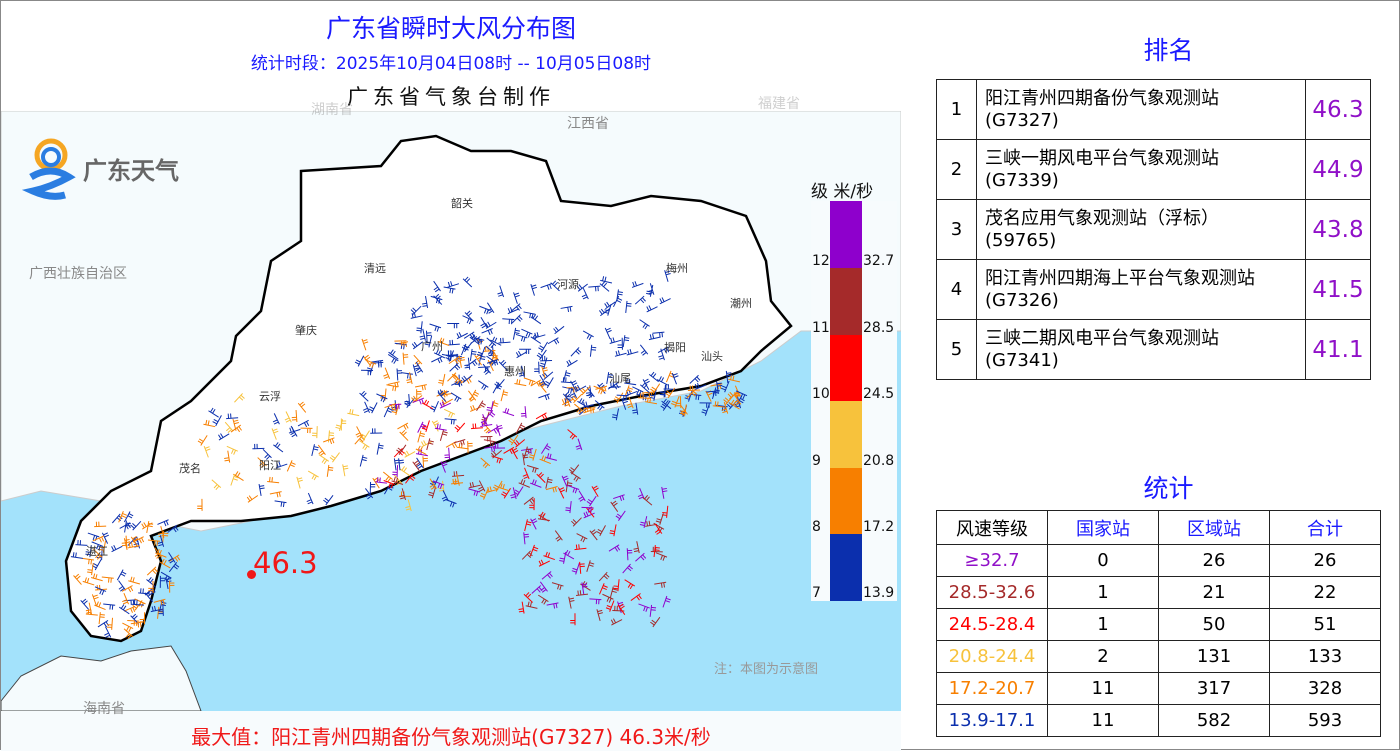  Describe the element at coordinates (956, 169) in the screenshot. I see `rank-number: 2` at that location.